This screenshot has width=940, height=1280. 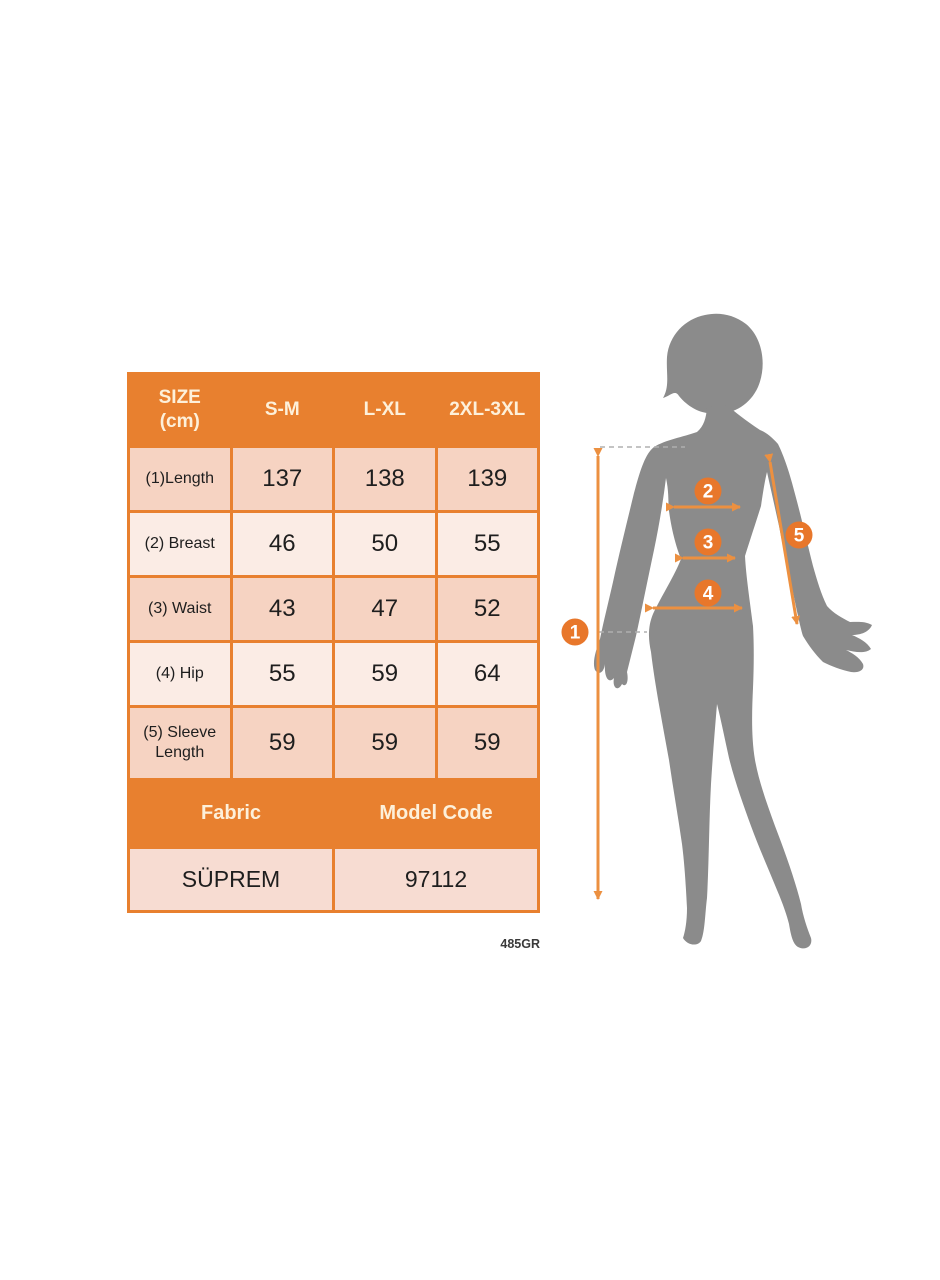 I want to click on table-row-sleeve: (5) Sleeve Length 59 59 59, so click(x=333, y=743).